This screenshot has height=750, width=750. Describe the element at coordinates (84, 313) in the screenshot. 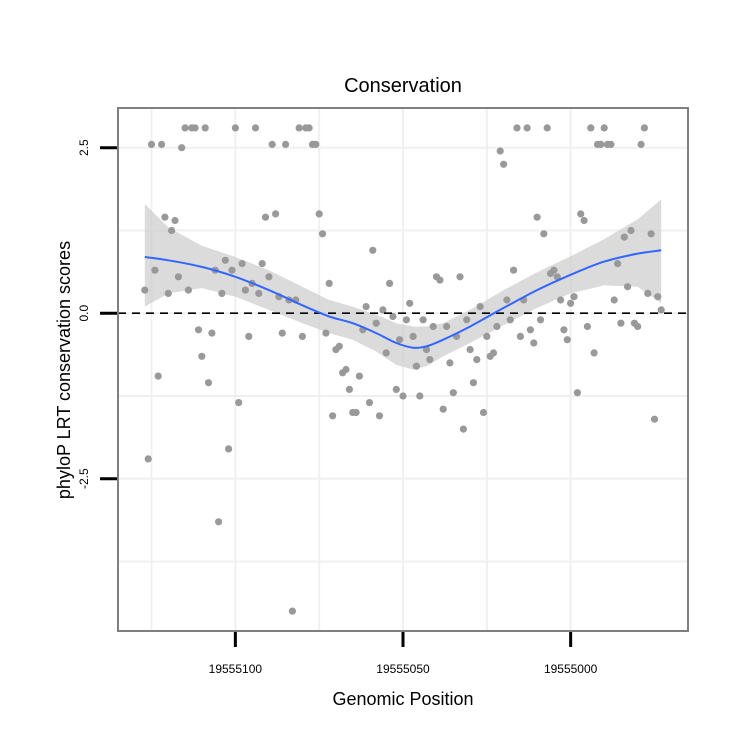

I see `y-tick-label-2: 0.0` at that location.